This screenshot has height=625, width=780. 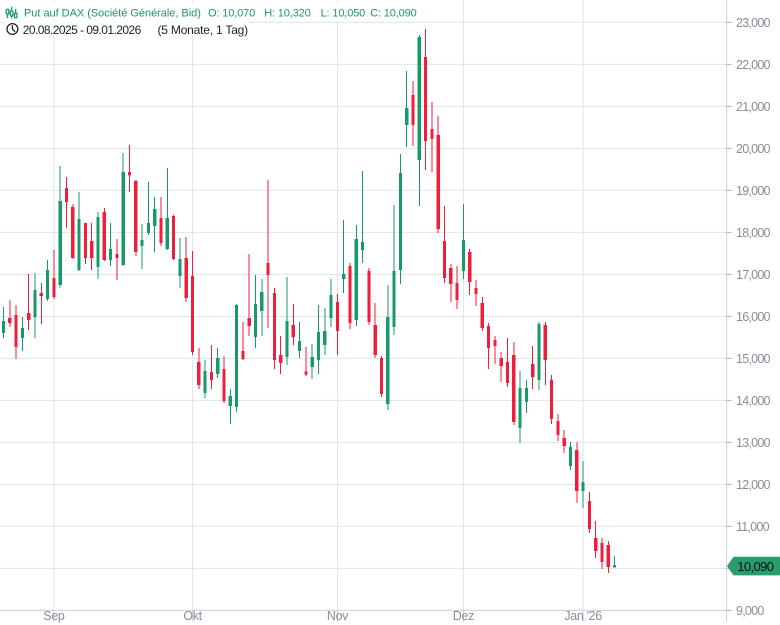 I want to click on svg-text: 22,000, so click(x=753, y=65).